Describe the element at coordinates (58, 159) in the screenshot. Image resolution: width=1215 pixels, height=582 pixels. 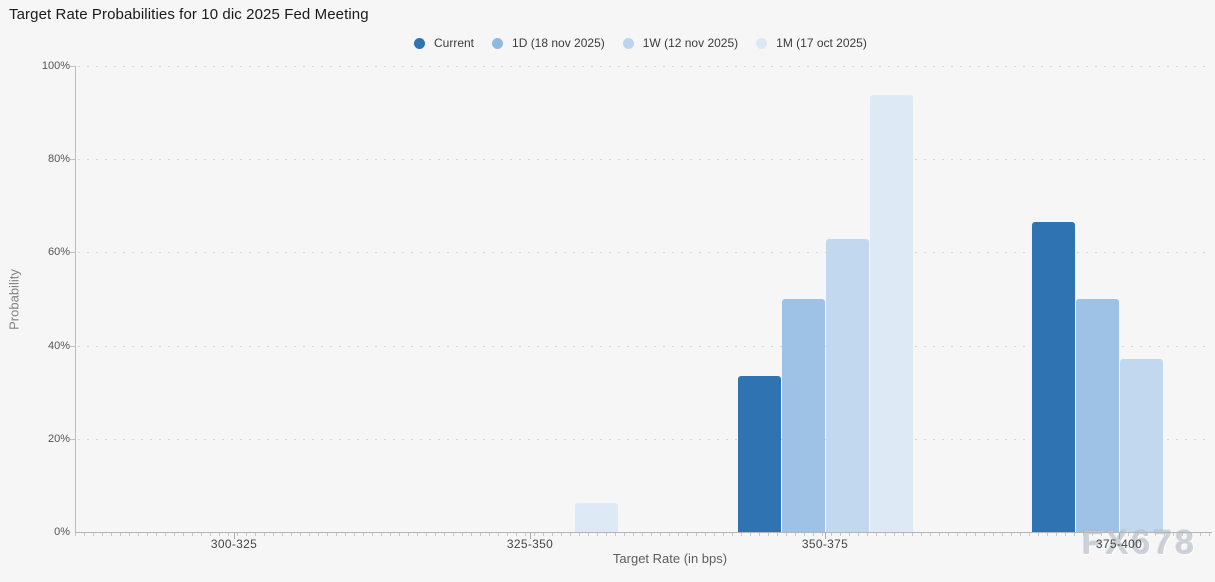
I see `y-tick-label: 80%` at that location.